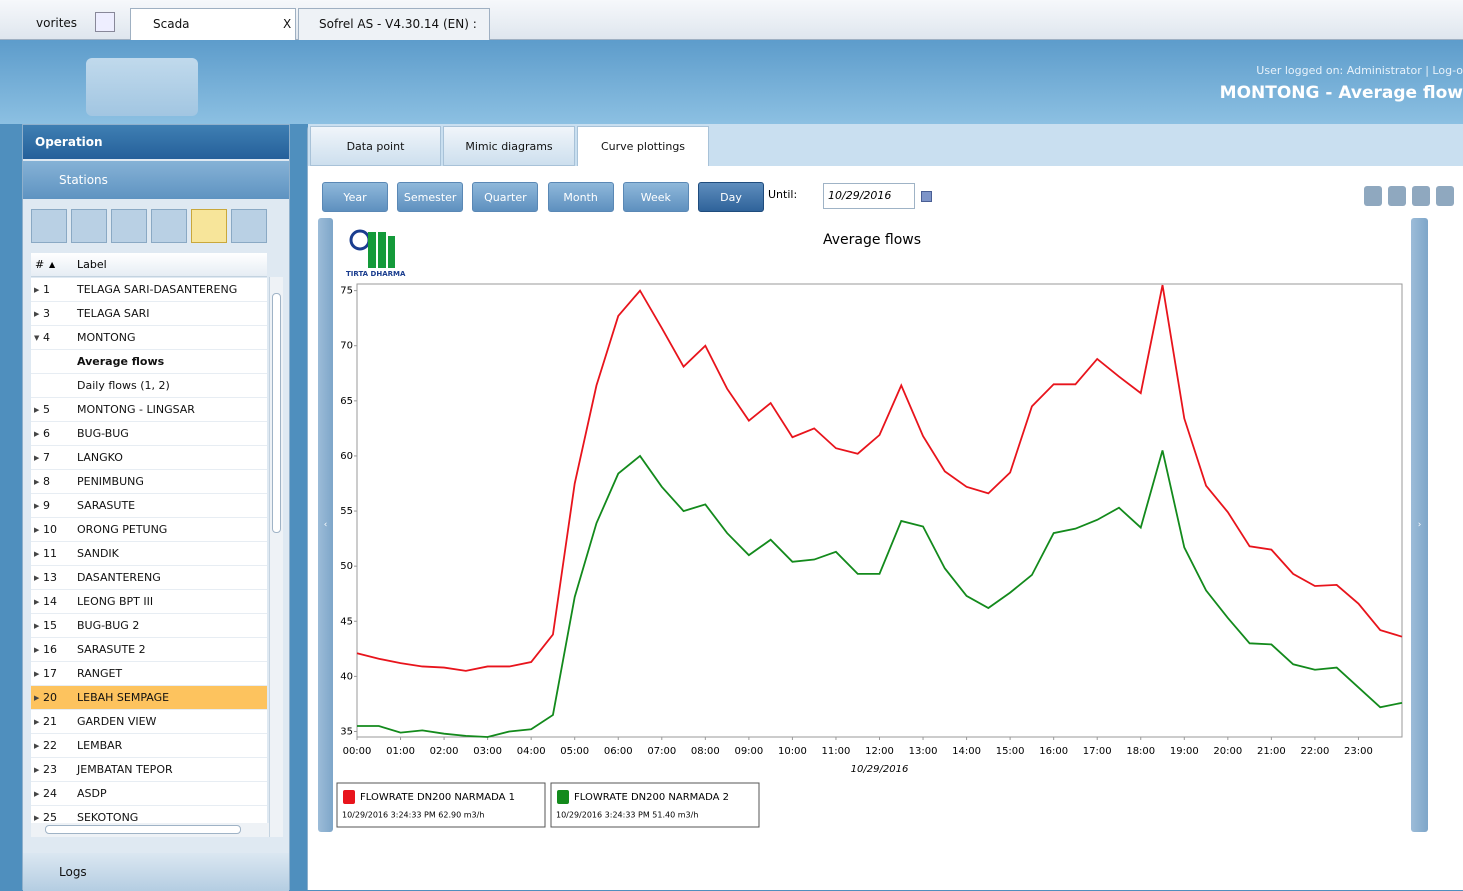 The width and height of the screenshot is (1463, 891). What do you see at coordinates (487, 751) in the screenshot?
I see `x-tick-label: 03:00` at bounding box center [487, 751].